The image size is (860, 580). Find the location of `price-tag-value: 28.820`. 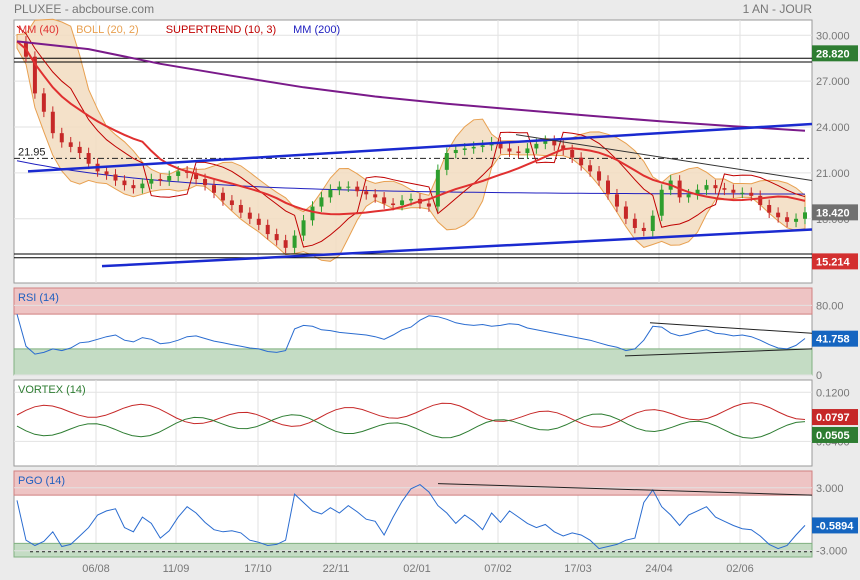

price-tag-value: 28.820 is located at coordinates (833, 54).